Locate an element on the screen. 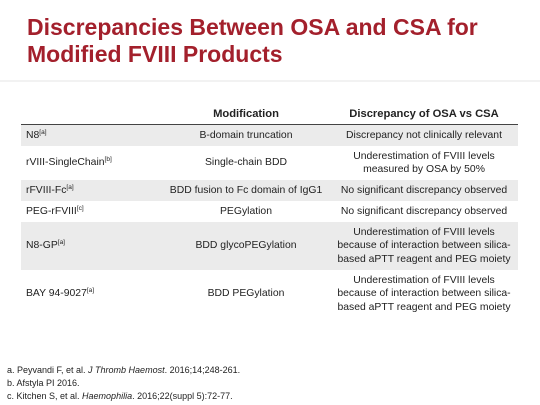  product-cell: rFVIII-Fc[a] is located at coordinates (91, 190).